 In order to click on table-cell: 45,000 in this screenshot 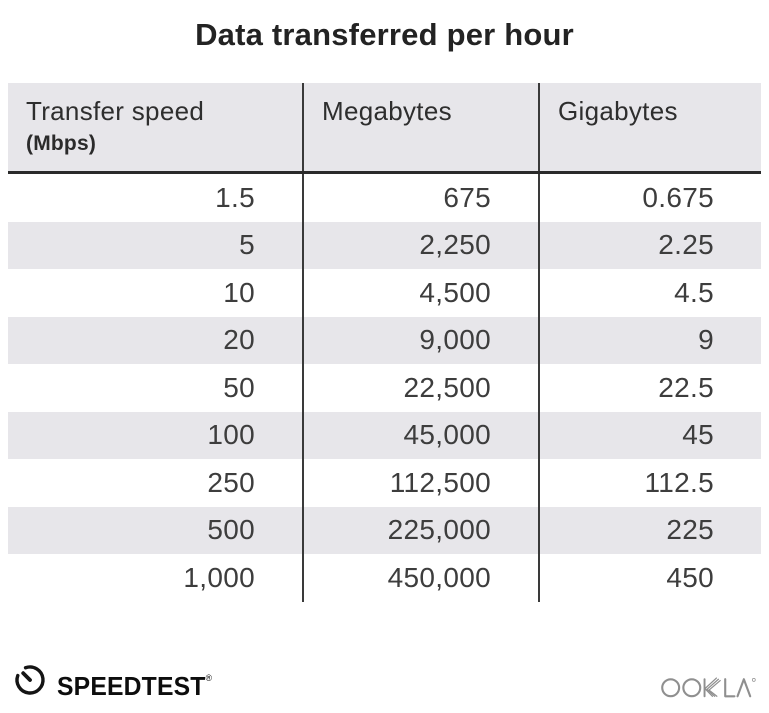, I will do `click(420, 435)`.